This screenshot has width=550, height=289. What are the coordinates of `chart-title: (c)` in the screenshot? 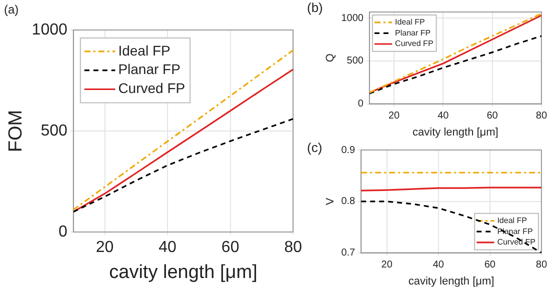 It's located at (314, 148).